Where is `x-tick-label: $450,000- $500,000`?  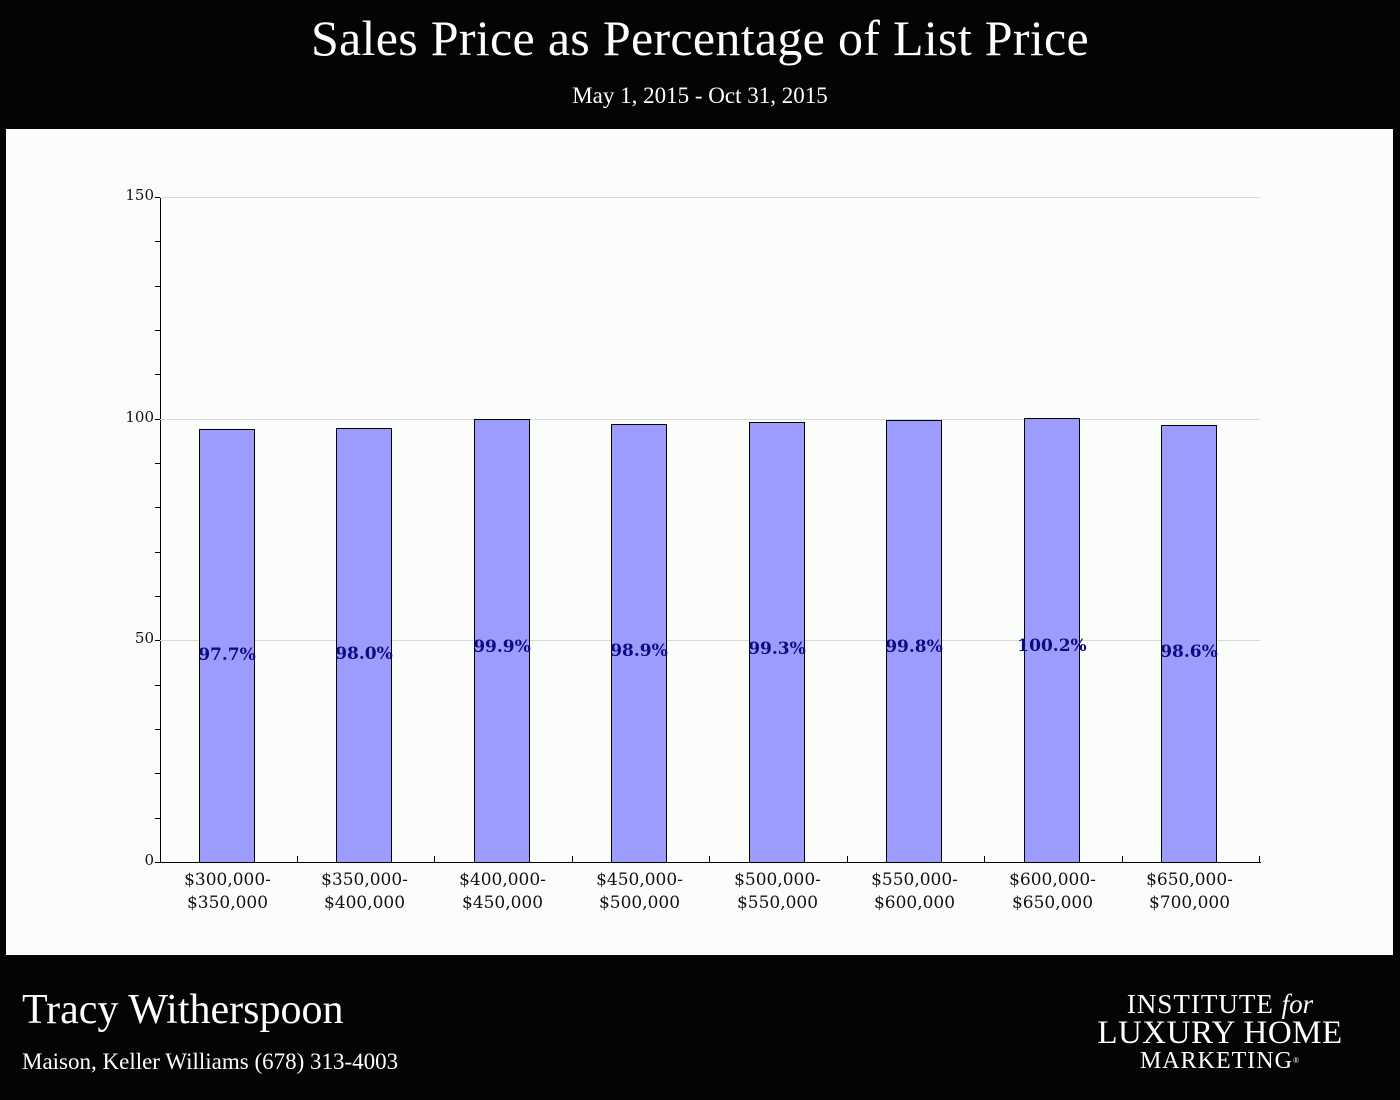 x-tick-label: $450,000- $500,000 is located at coordinates (639, 892).